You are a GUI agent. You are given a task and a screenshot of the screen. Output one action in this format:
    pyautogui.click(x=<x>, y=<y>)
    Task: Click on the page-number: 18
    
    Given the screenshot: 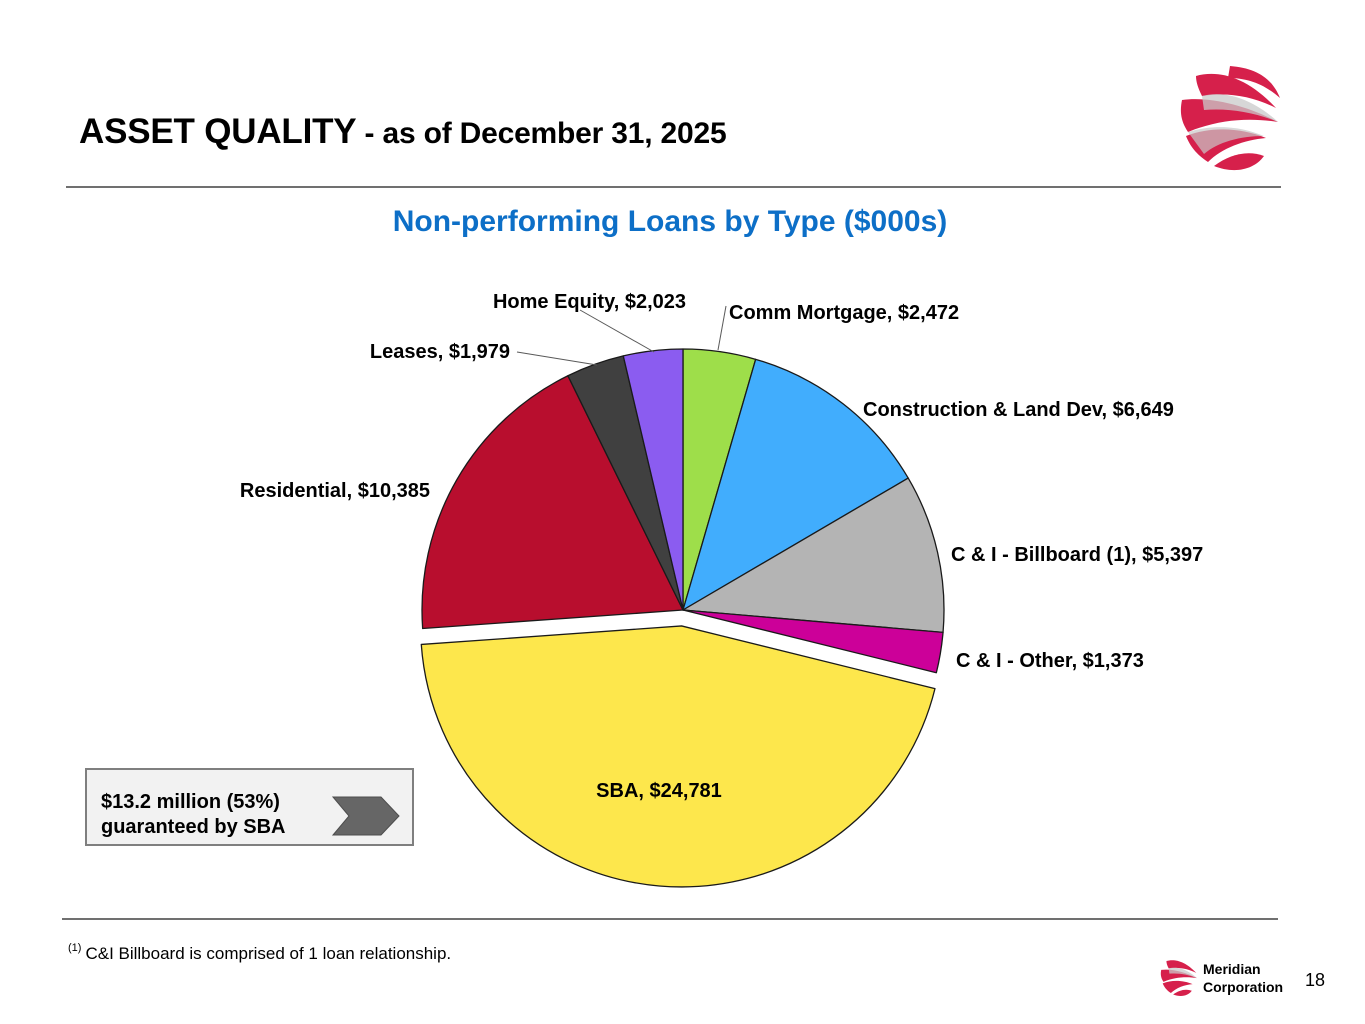 What is the action you would take?
    pyautogui.click(x=1315, y=980)
    